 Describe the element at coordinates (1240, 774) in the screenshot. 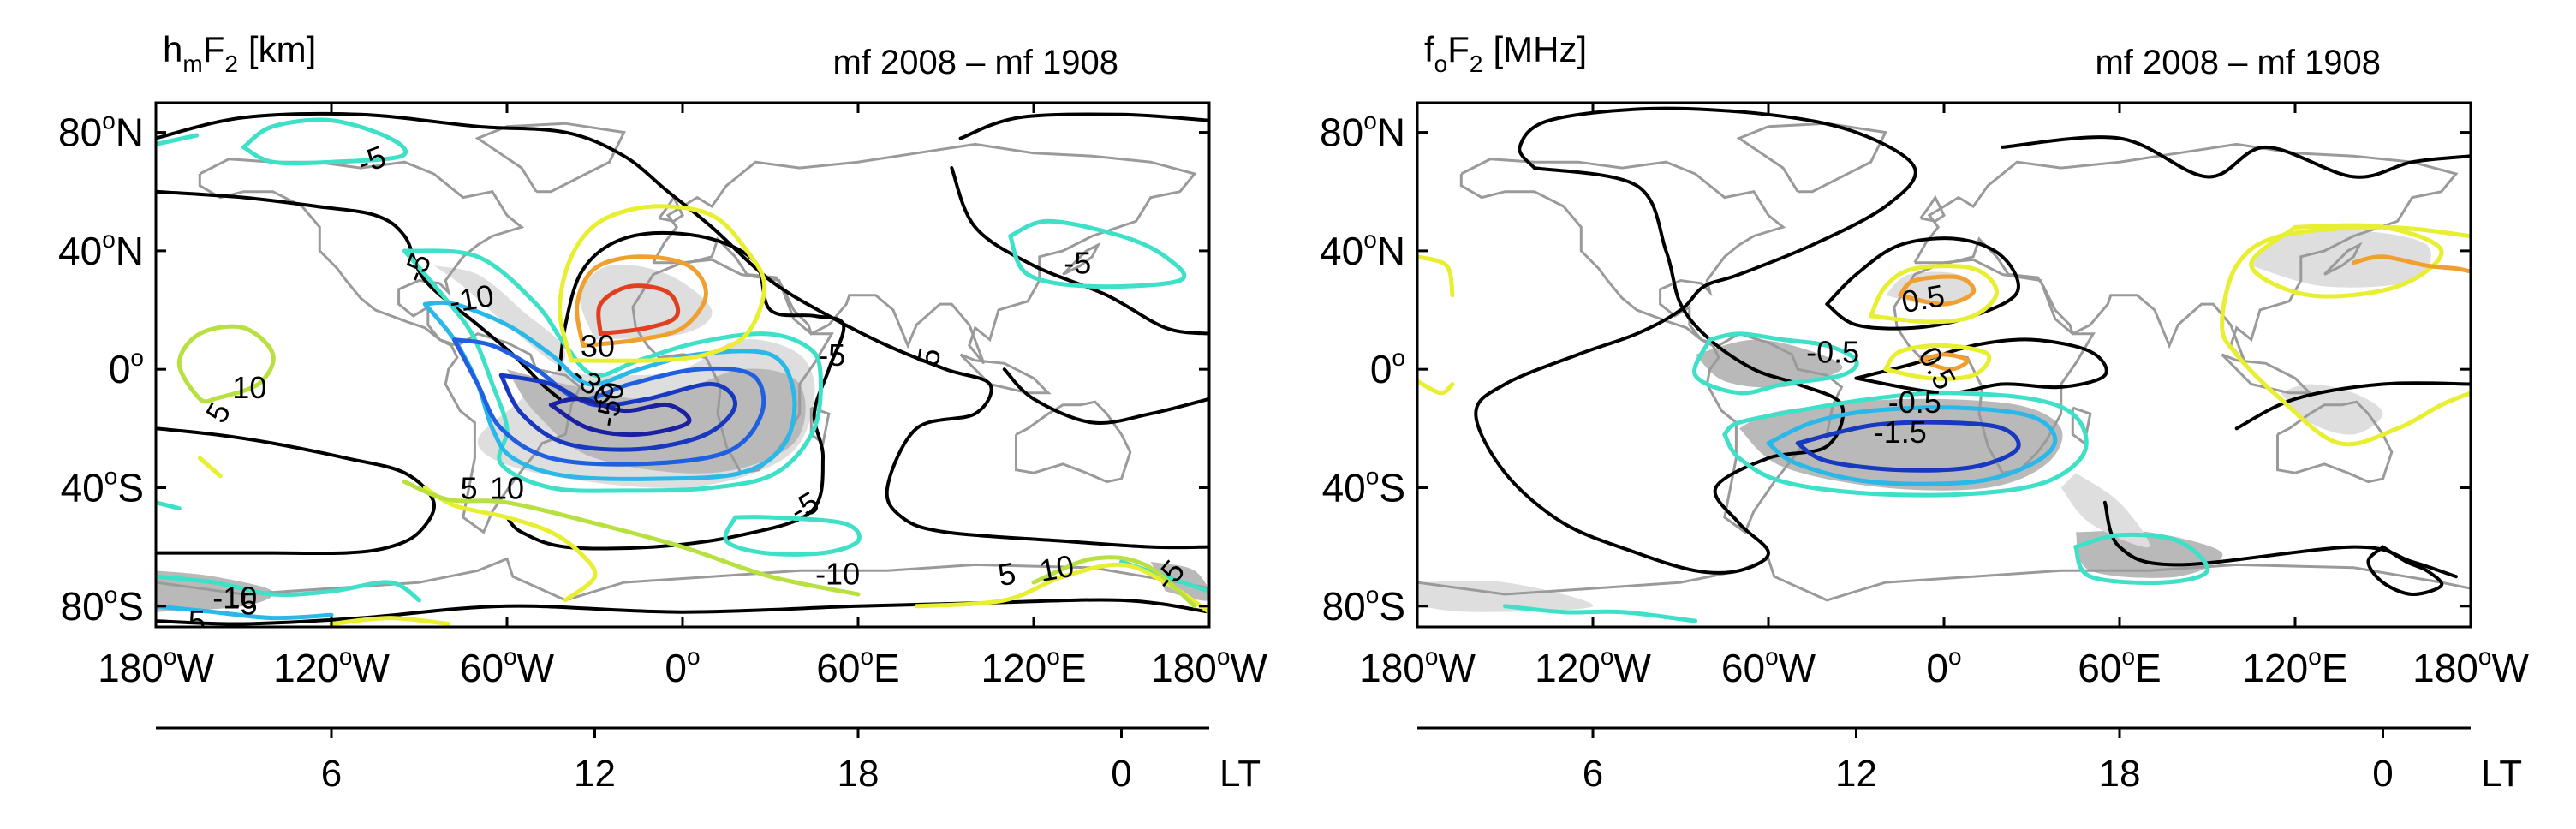

I see `lt-axis-label: LT` at that location.